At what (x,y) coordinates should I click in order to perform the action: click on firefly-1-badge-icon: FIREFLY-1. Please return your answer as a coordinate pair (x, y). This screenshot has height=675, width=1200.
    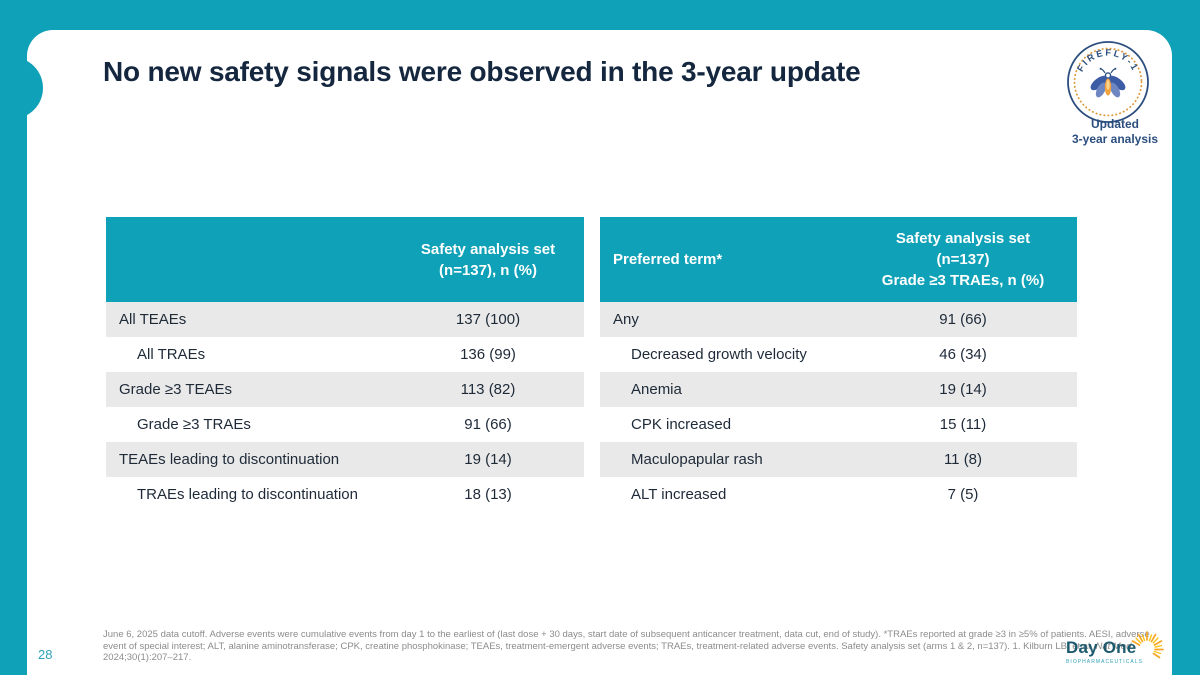
    Looking at the image, I should click on (1108, 82).